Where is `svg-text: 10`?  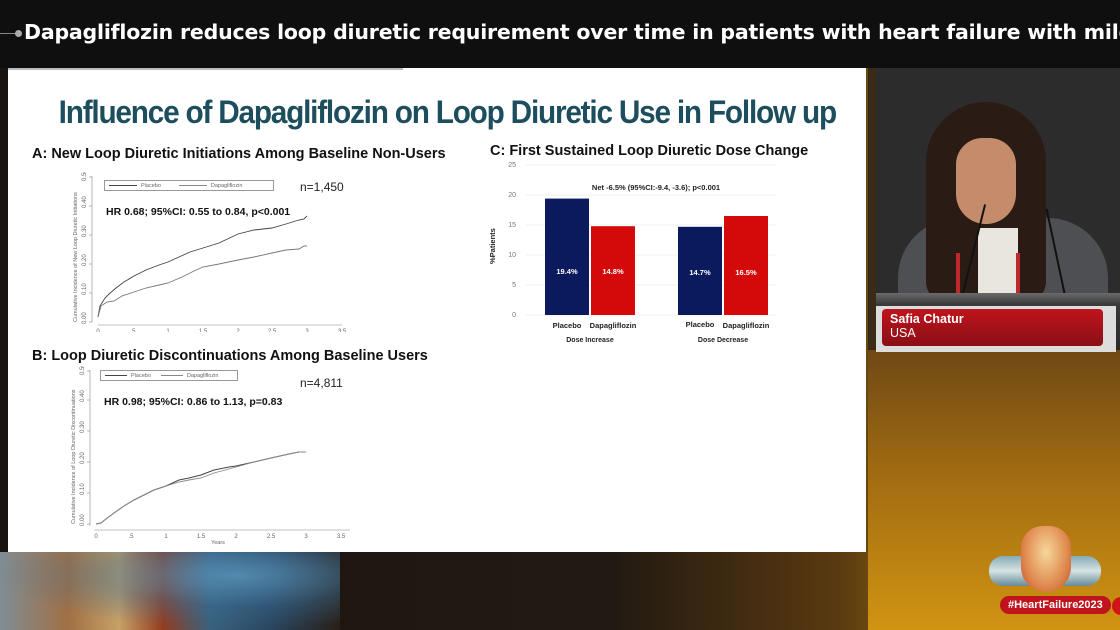 svg-text: 10 is located at coordinates (512, 255).